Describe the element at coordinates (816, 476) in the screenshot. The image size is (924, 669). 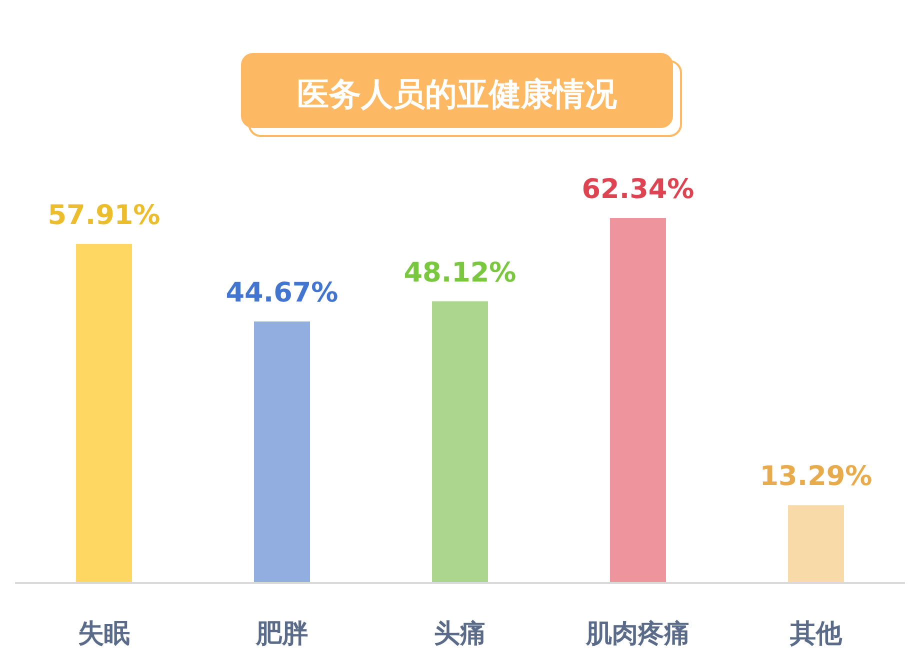
I see `data-label: 13.29%` at that location.